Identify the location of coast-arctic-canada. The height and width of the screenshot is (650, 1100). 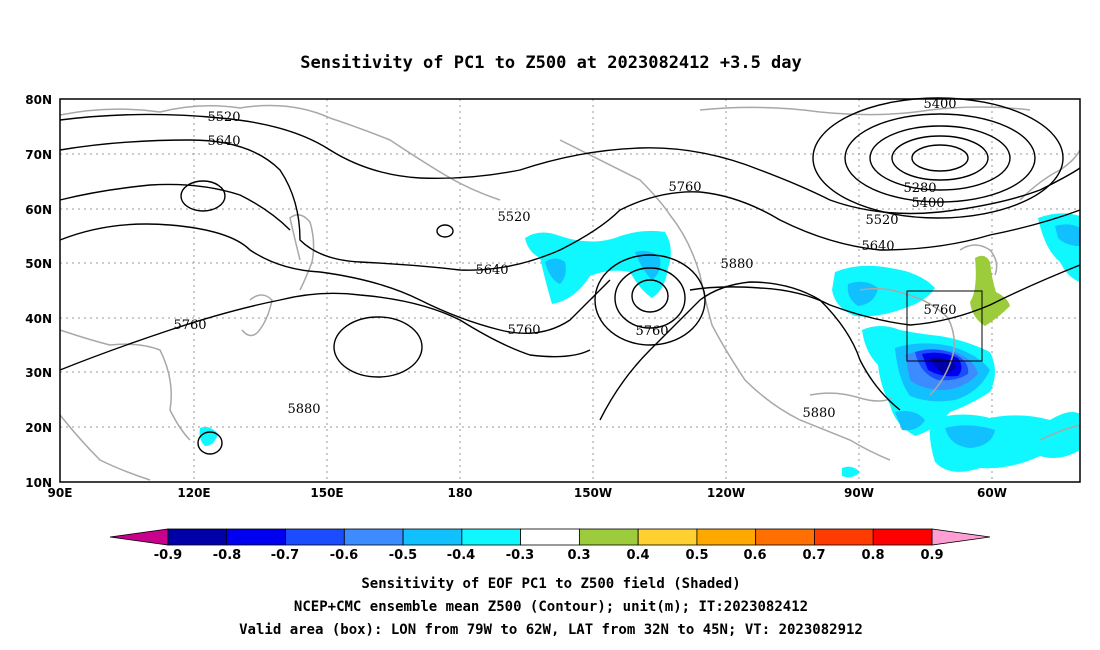
(865, 111).